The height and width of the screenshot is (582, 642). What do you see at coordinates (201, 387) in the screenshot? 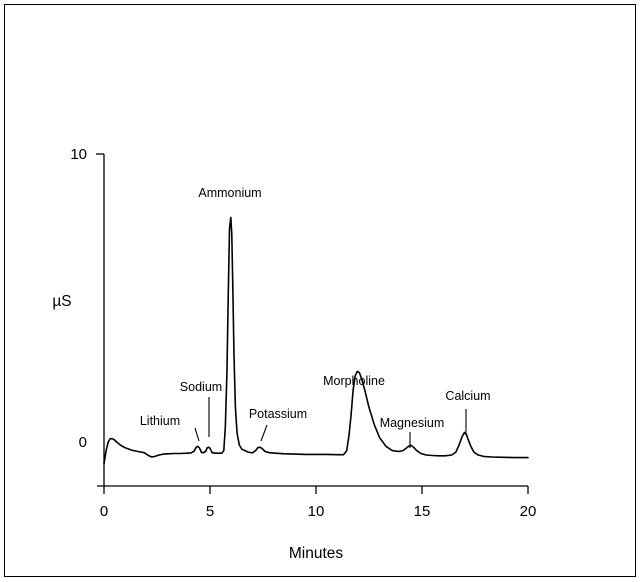
I see `peak-label-sodium: Sodium` at bounding box center [201, 387].